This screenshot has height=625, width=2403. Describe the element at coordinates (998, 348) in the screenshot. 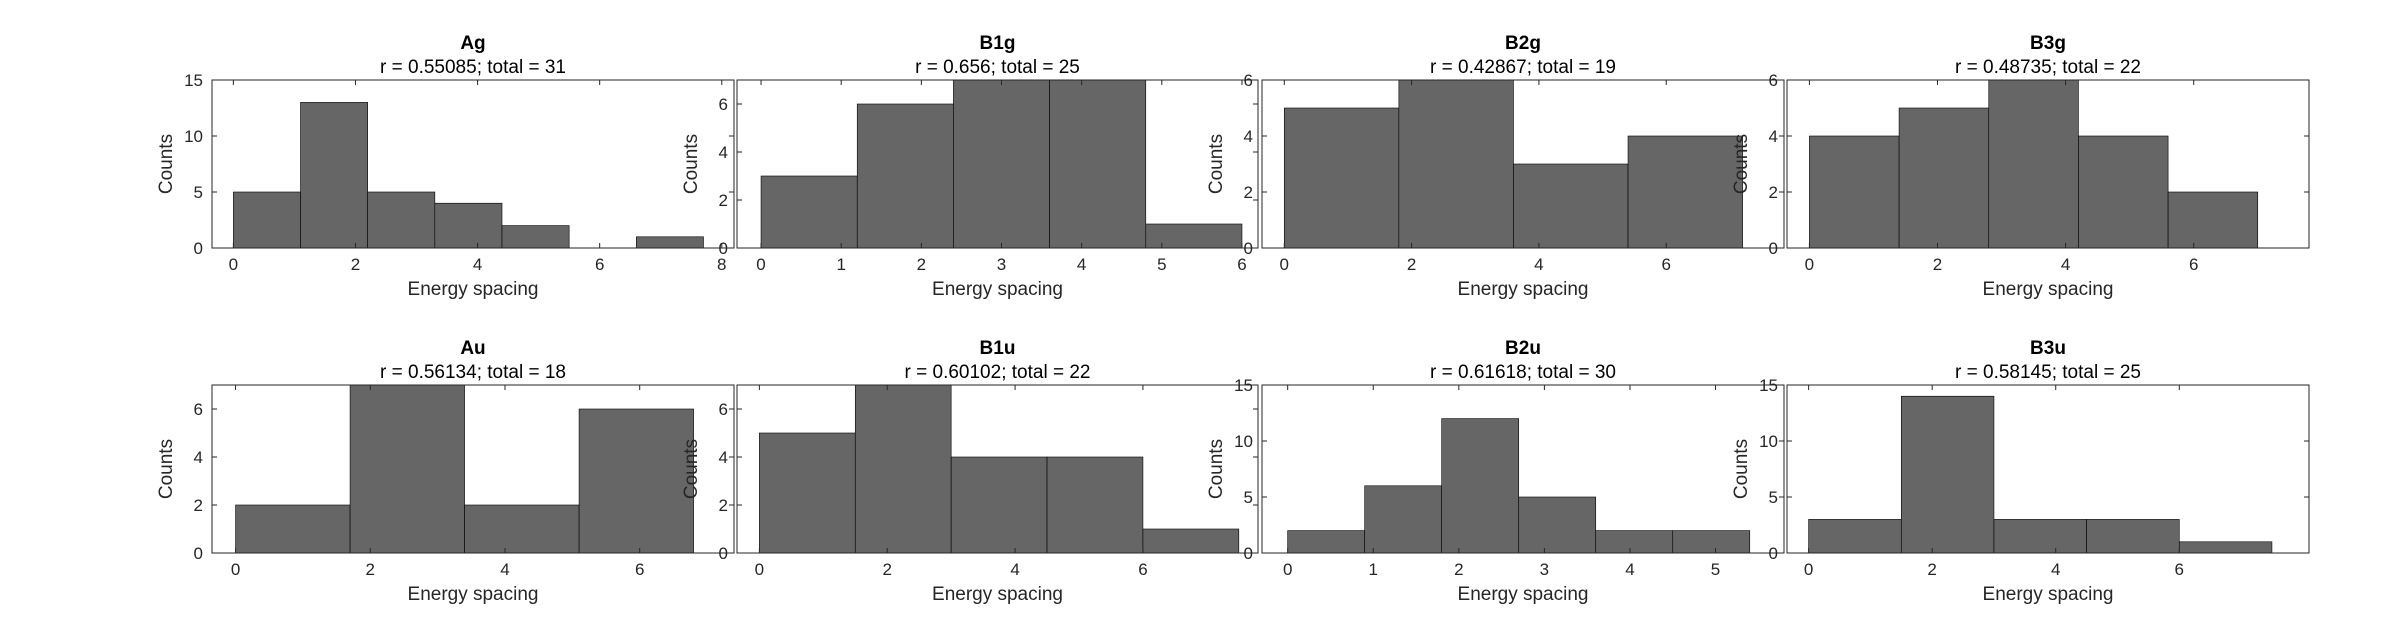

I see `panel-title: B1u` at that location.